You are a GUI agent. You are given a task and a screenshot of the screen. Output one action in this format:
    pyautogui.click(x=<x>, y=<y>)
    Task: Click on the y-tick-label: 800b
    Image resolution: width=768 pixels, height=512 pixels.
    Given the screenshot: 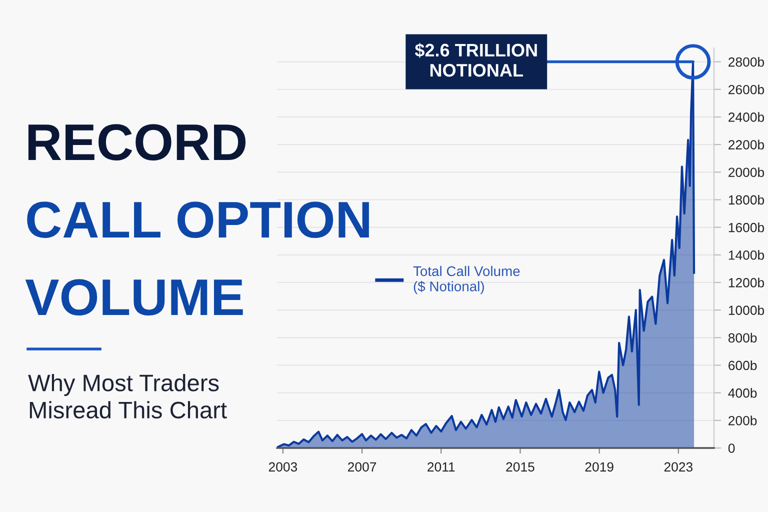 What is the action you would take?
    pyautogui.click(x=742, y=337)
    